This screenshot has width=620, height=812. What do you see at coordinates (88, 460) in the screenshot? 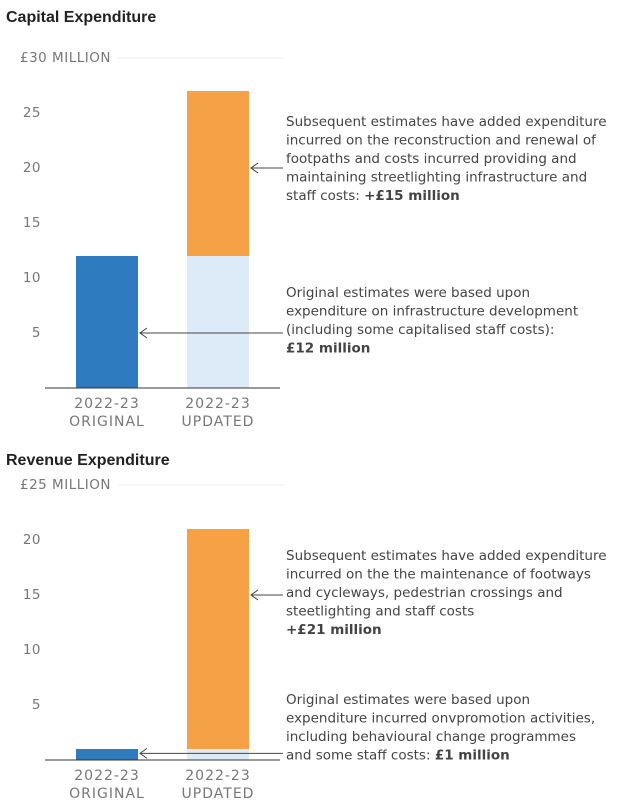
I see `chart-title: Revenue Expenditure` at bounding box center [88, 460].